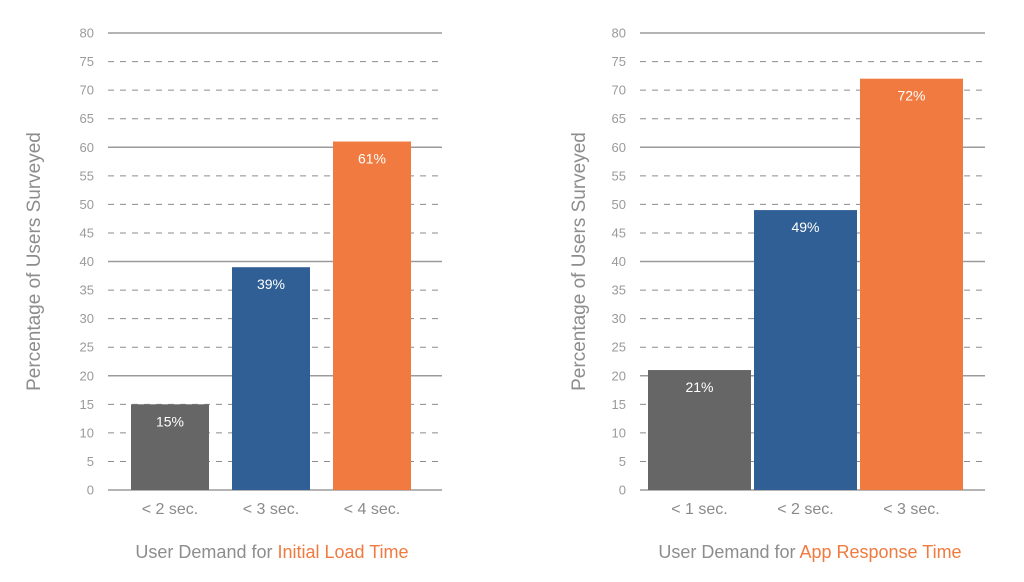  What do you see at coordinates (880, 552) in the screenshot?
I see `x-axis-title-highlight: App Response Time` at bounding box center [880, 552].